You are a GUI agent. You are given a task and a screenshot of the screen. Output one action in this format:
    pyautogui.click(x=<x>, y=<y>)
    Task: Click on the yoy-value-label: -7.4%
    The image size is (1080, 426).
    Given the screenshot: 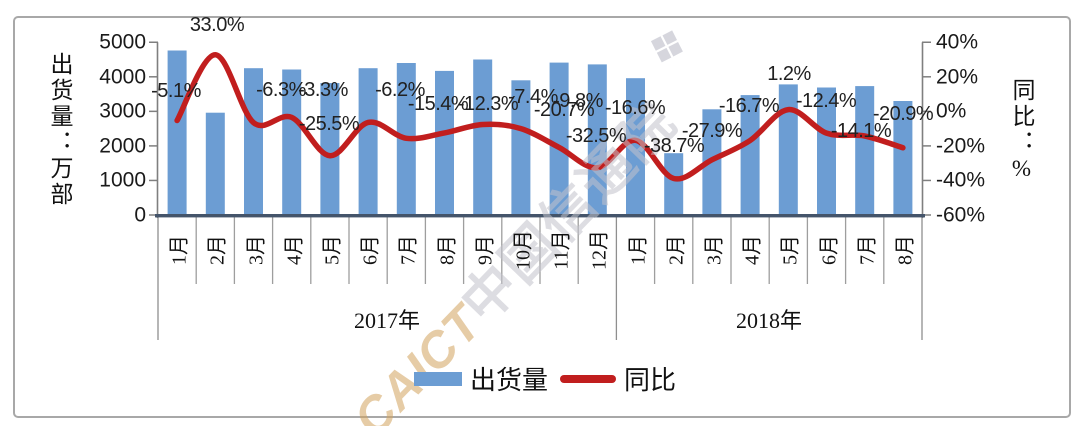 What is the action you would take?
    pyautogui.click(x=533, y=97)
    